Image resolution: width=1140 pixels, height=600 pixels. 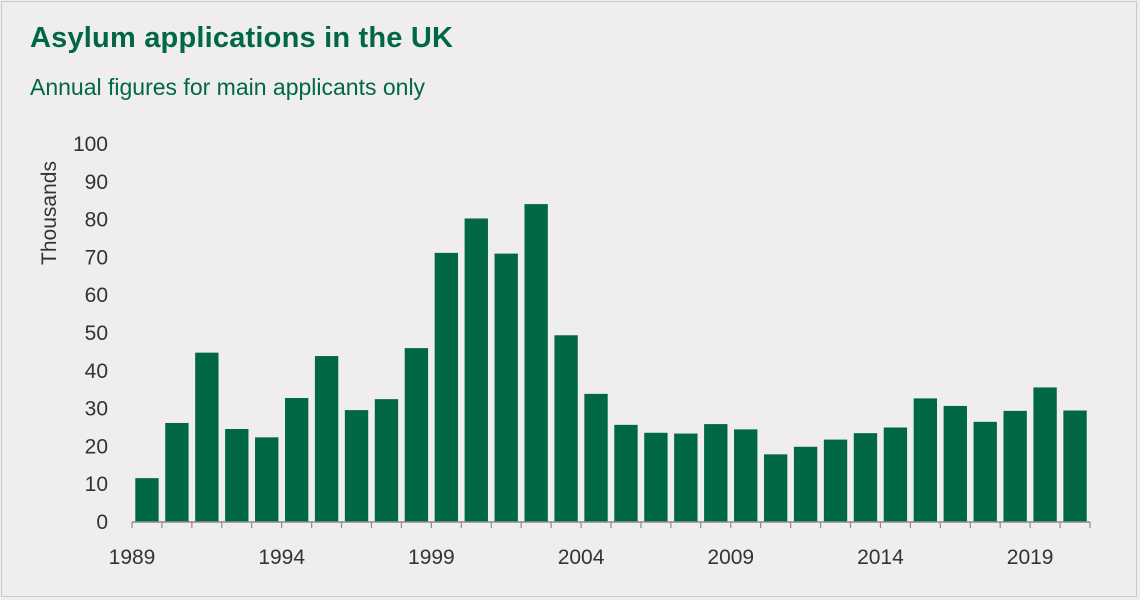 What do you see at coordinates (102, 522) in the screenshot?
I see `y-tick-label: 0` at bounding box center [102, 522].